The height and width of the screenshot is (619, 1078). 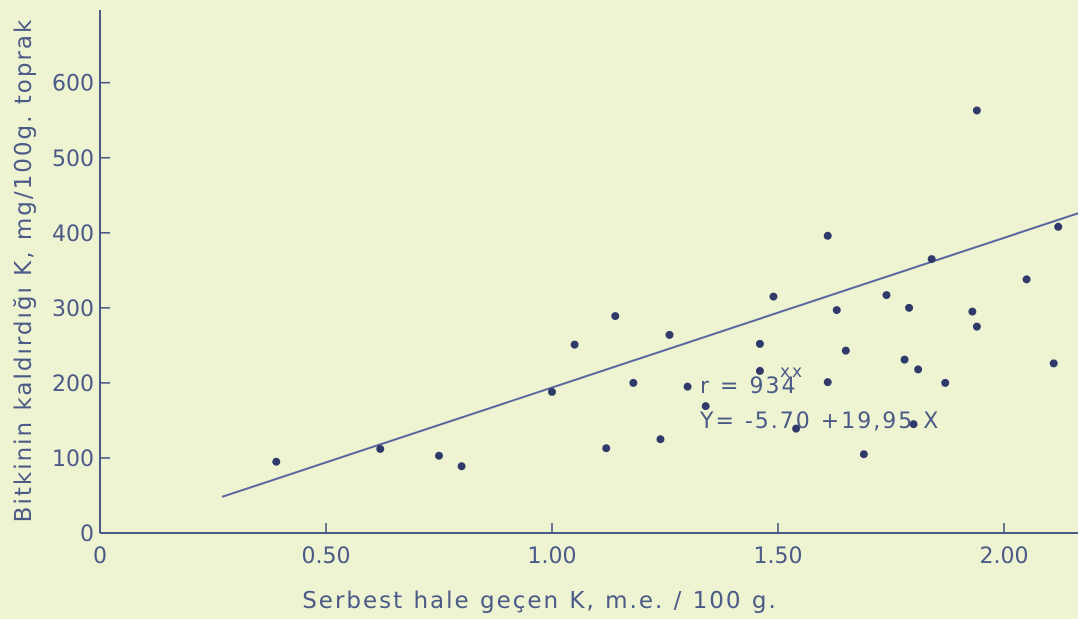 What do you see at coordinates (792, 372) in the screenshot?
I see `significance-marker: xx` at bounding box center [792, 372].